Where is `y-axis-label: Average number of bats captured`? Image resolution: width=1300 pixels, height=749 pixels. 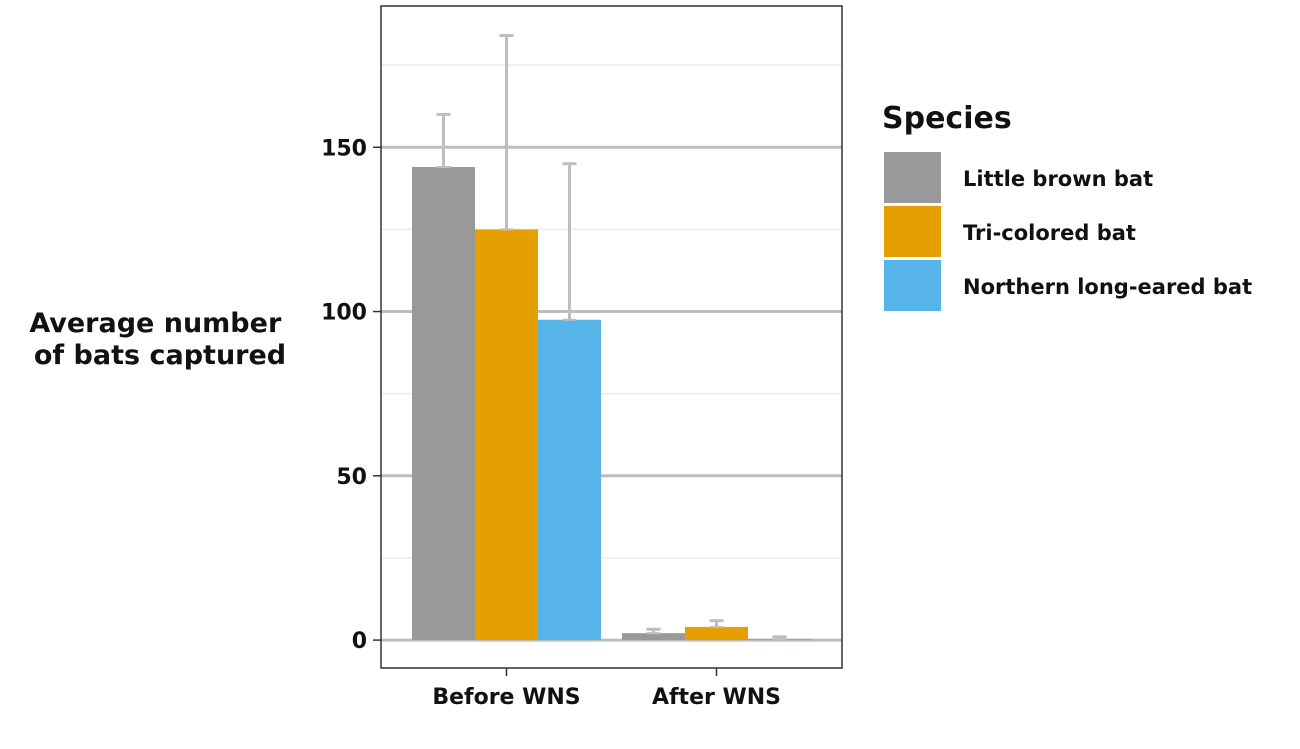
y-axis-label: Average number of bats captured is located at coordinates (159, 339).